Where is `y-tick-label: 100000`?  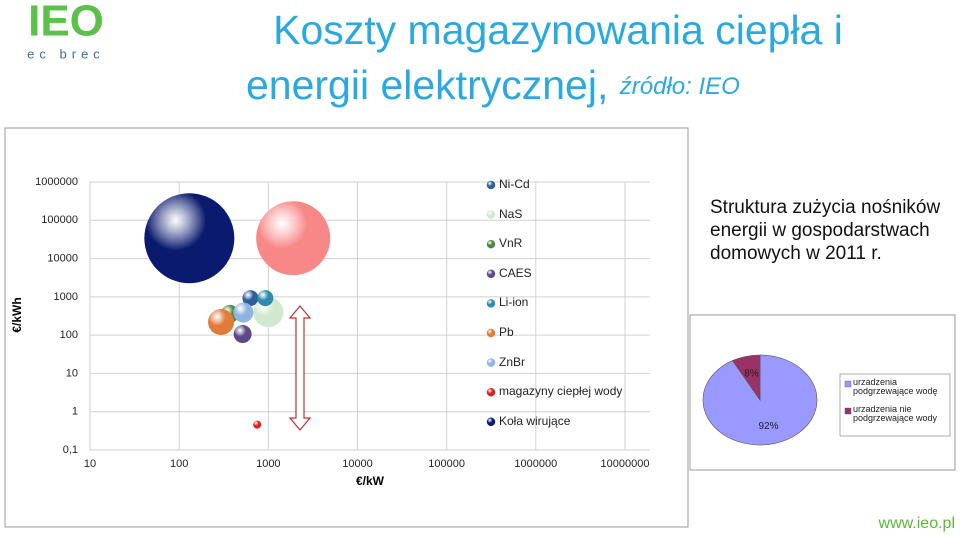 y-tick-label: 100000 is located at coordinates (59, 220).